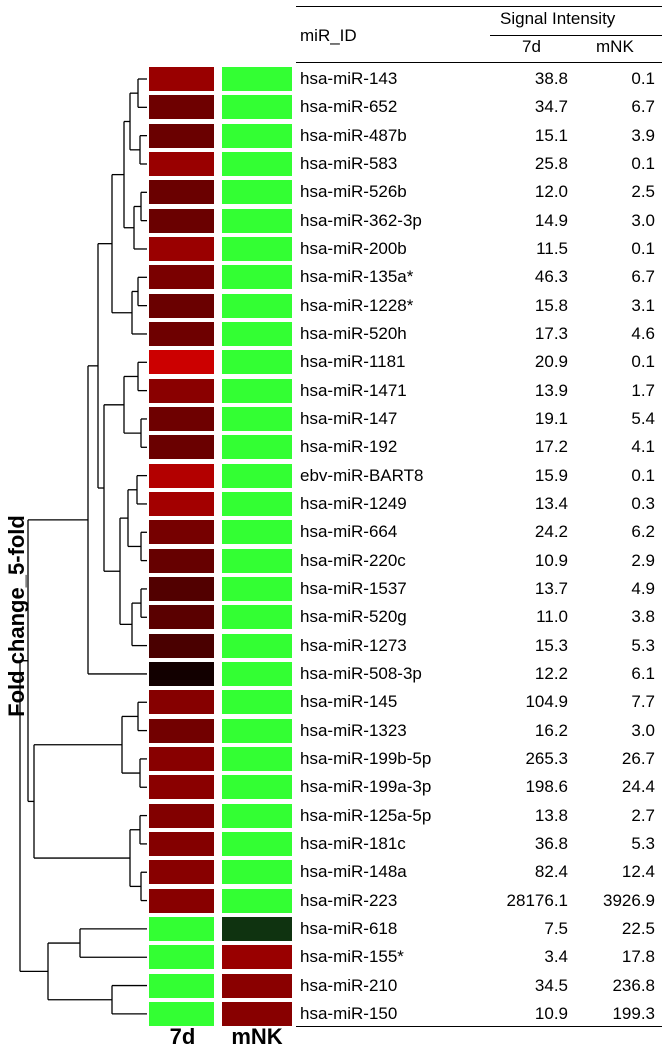 The height and width of the screenshot is (1059, 664). Describe the element at coordinates (551, 163) in the screenshot. I see `row-value-7d: 25.8` at that location.